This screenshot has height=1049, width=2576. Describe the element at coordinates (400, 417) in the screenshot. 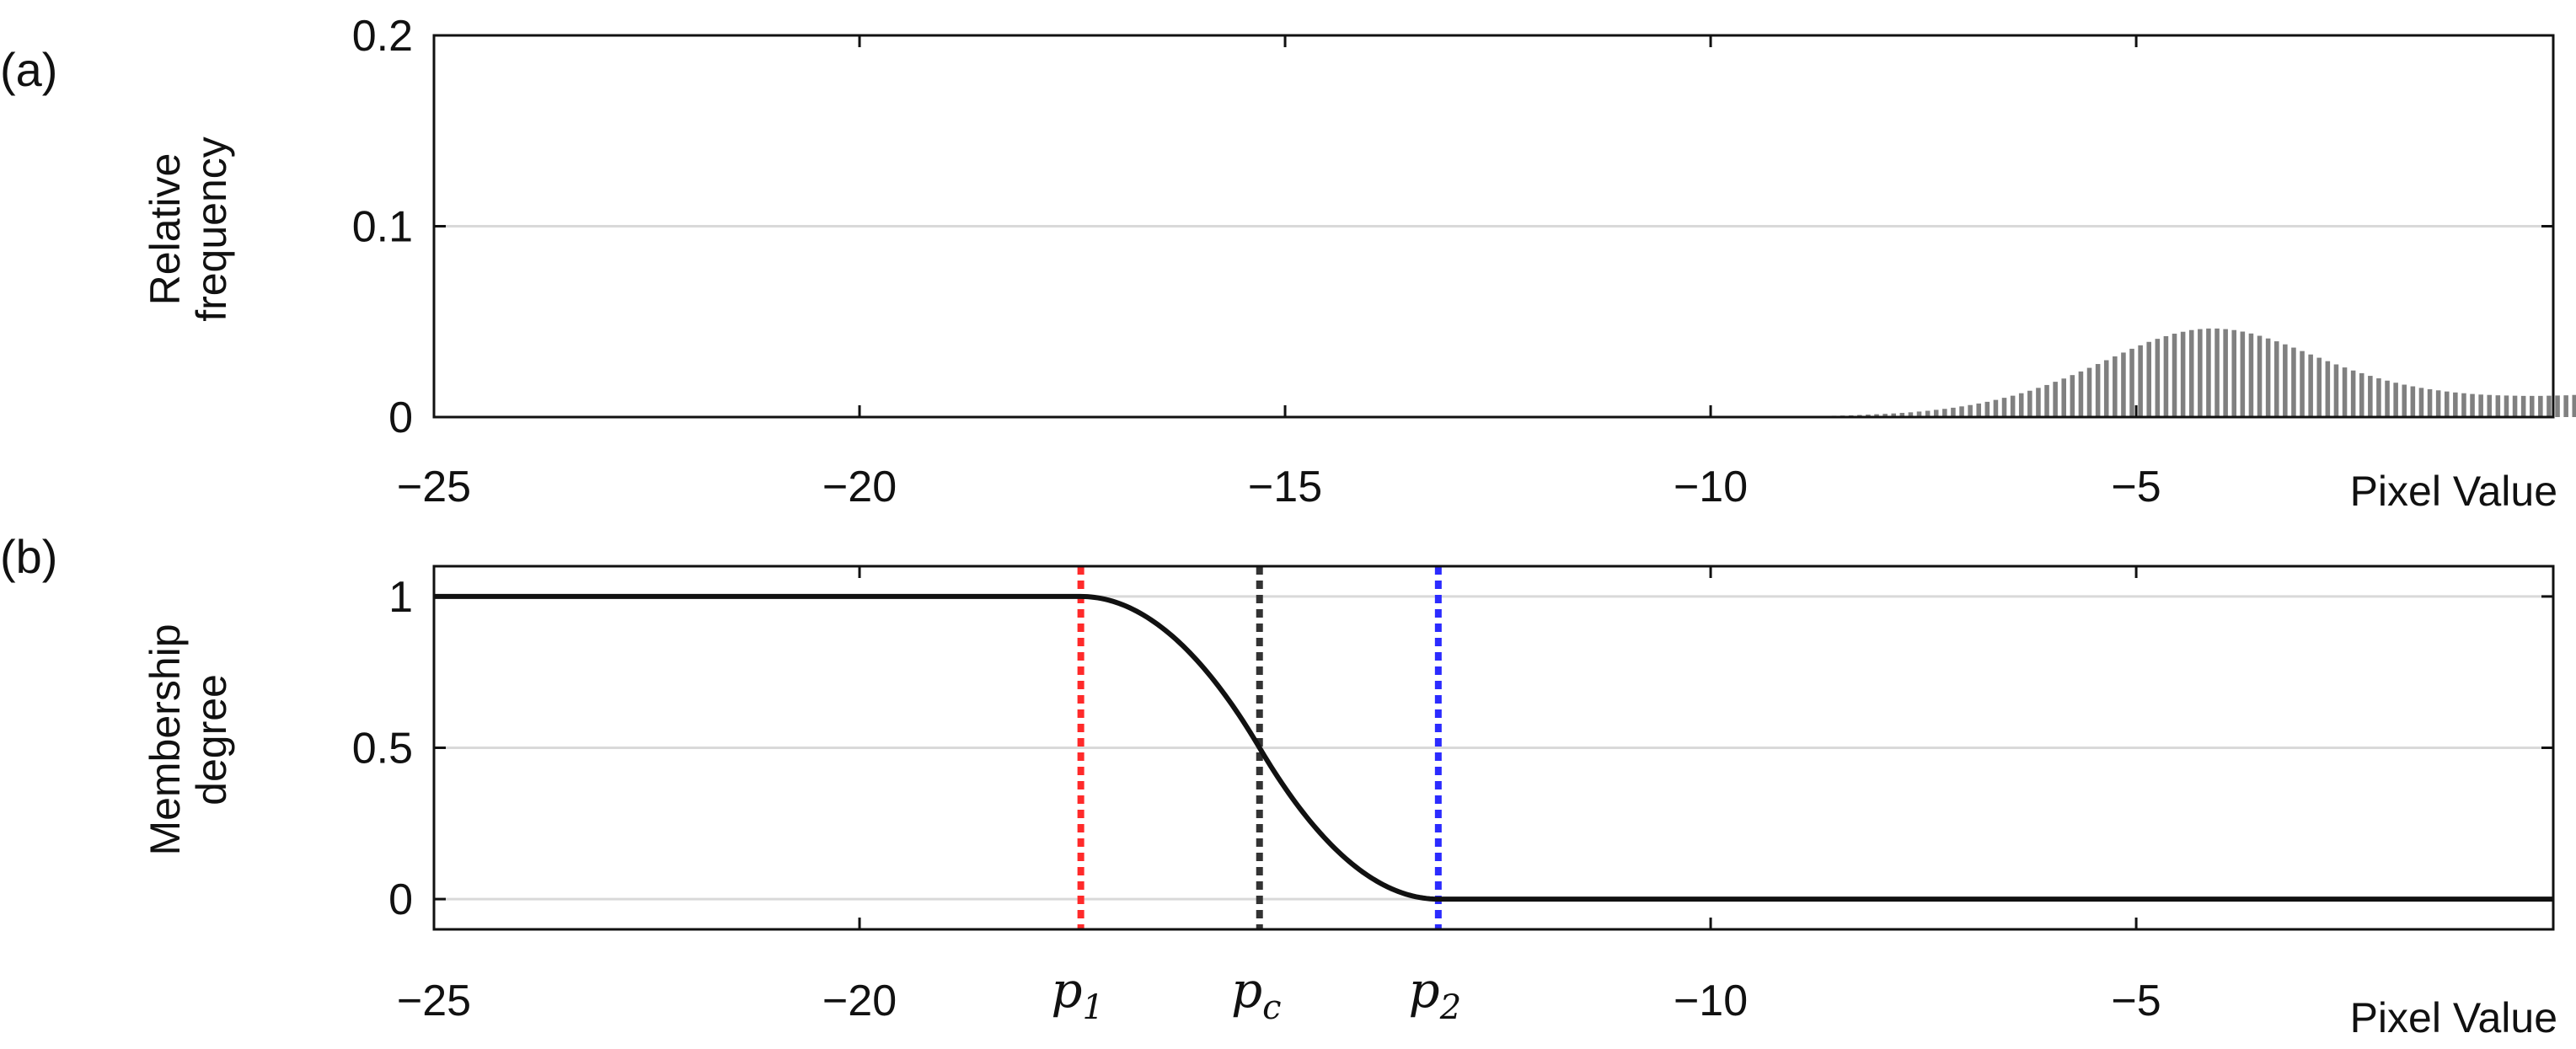

I see `histogram-ytick-label: 0` at that location.